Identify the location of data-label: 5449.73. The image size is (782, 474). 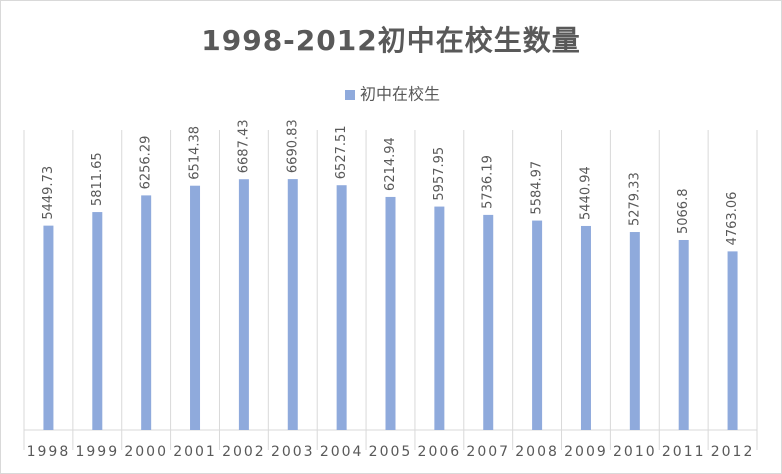
(48, 193).